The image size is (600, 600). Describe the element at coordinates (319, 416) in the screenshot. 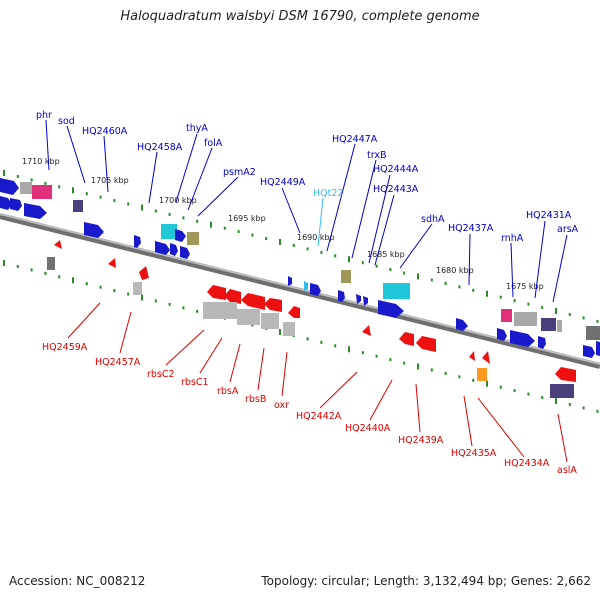

I see `gene-label: HQ2442A` at that location.